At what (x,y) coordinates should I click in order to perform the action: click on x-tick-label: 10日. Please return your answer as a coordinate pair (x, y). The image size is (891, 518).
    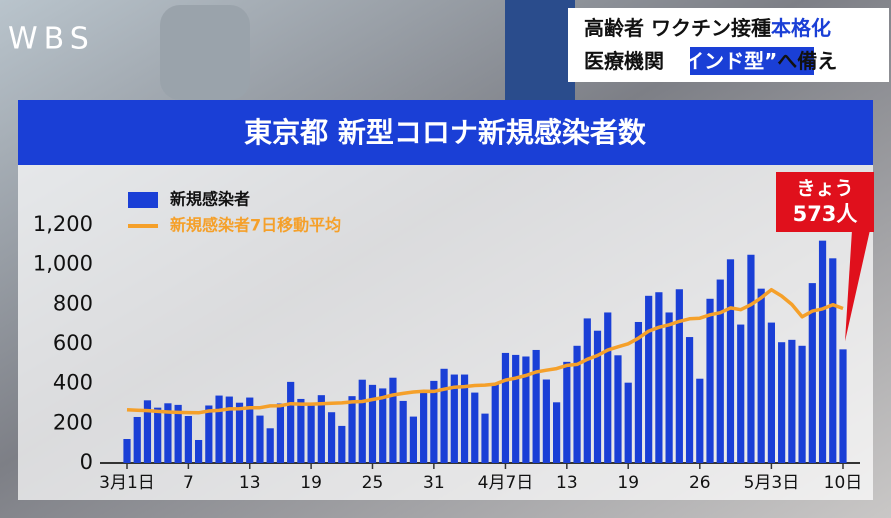
    Looking at the image, I should click on (843, 483).